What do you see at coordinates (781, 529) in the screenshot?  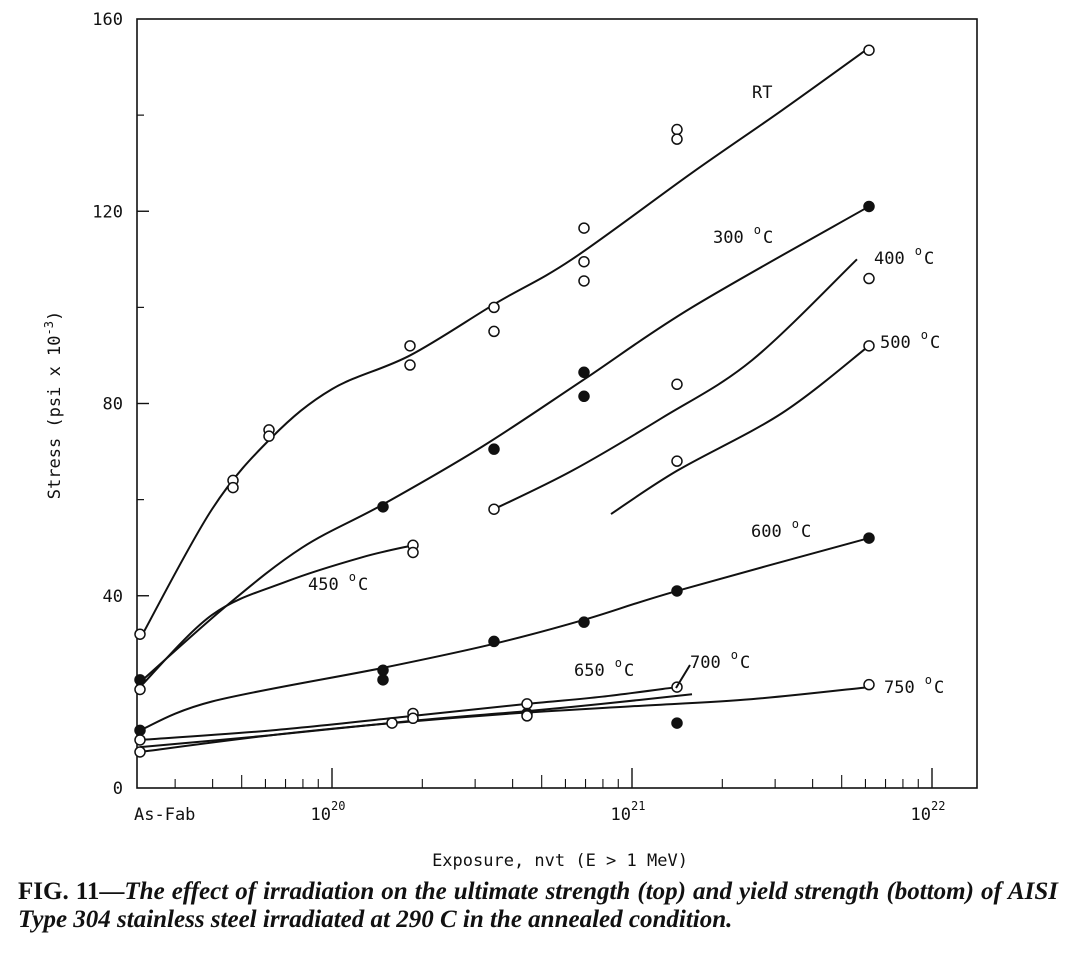 I see `series-label: 600 o C` at bounding box center [781, 529].